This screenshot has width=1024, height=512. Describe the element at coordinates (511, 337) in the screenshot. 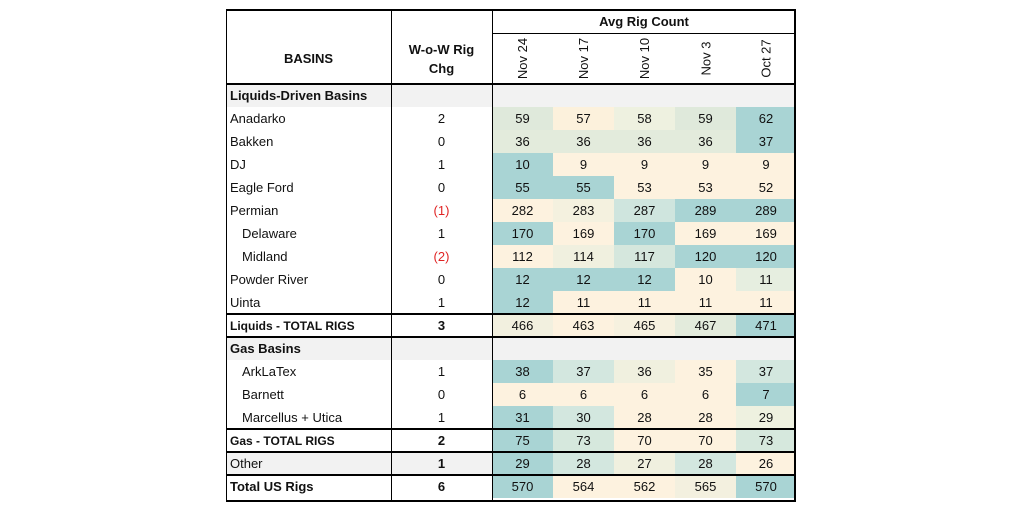

I see `row-divider-bottom` at that location.